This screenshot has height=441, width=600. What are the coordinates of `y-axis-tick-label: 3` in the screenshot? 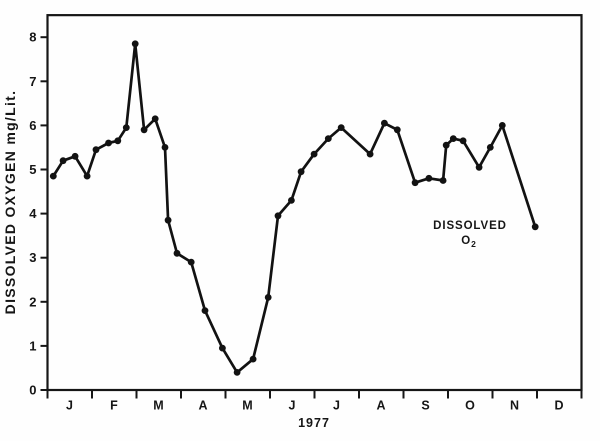 It's located at (32, 257).